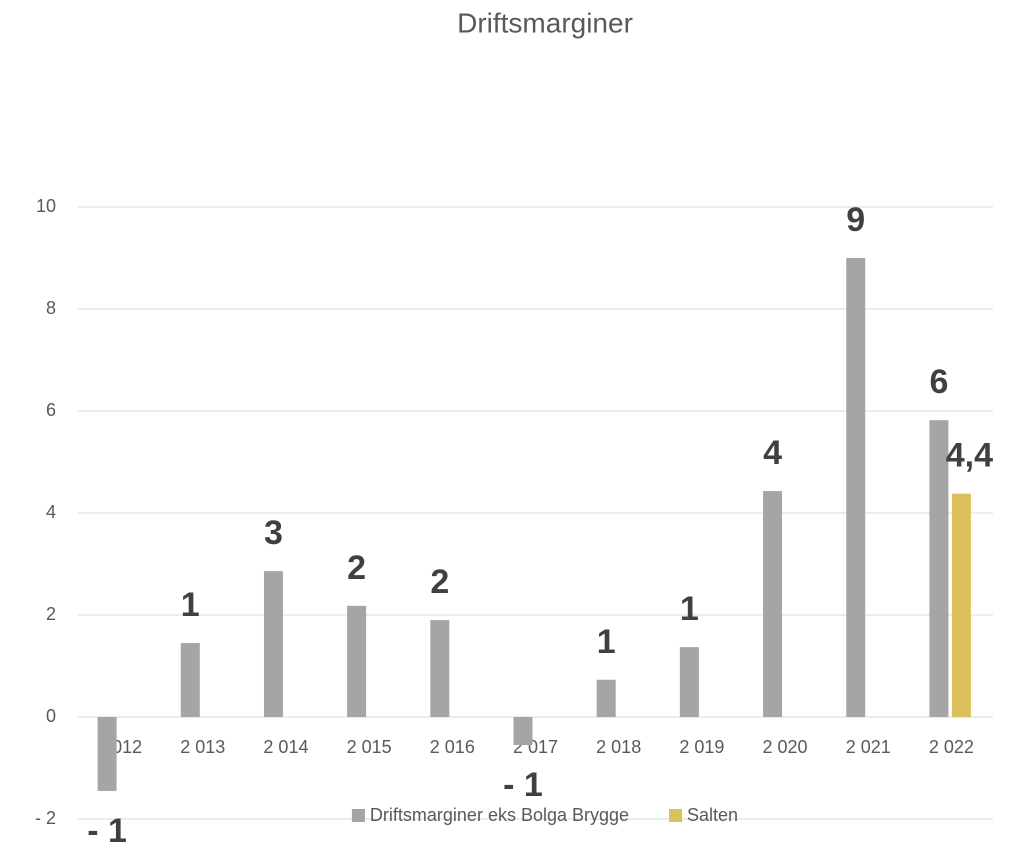 This screenshot has height=857, width=1017. I want to click on legend-label: Driftsmarginer eks Bolga Brygge, so click(499, 815).